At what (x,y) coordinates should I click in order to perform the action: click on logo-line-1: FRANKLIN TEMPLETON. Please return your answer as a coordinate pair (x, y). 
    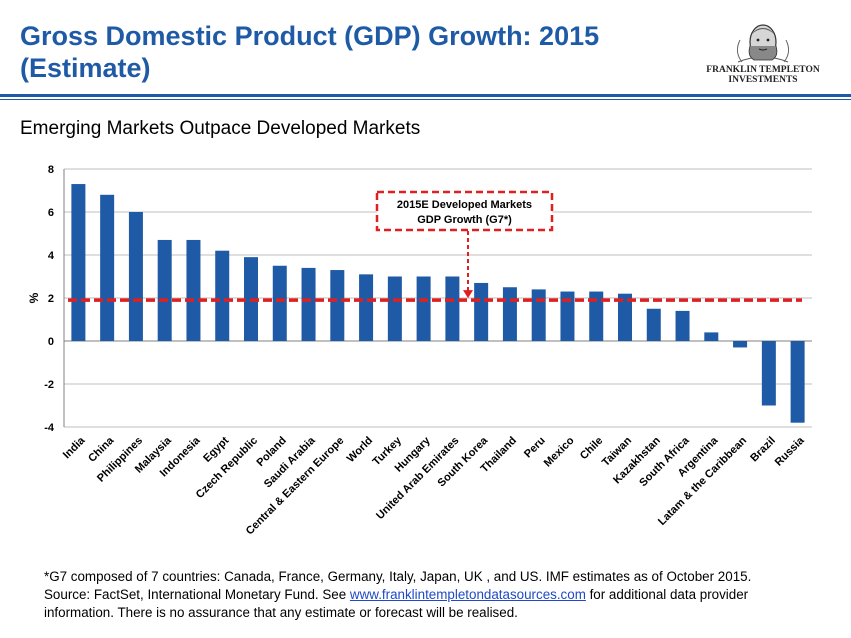
    Looking at the image, I should click on (763, 70).